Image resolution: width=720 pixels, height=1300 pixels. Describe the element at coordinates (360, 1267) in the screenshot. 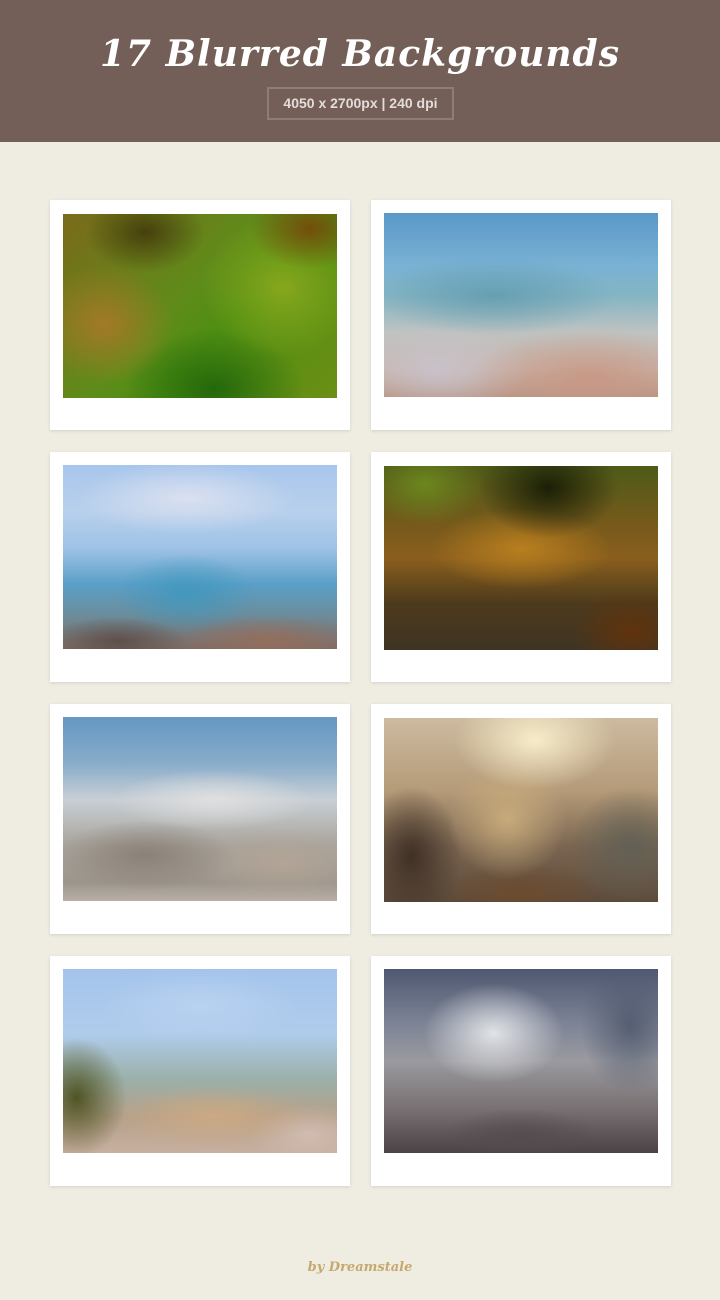

I see `author-credit: by Dreamstale` at that location.